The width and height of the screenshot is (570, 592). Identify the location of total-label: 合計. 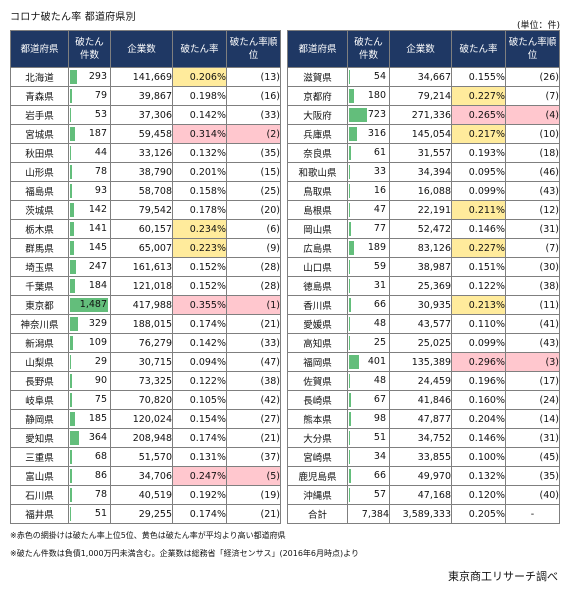
(317, 514).